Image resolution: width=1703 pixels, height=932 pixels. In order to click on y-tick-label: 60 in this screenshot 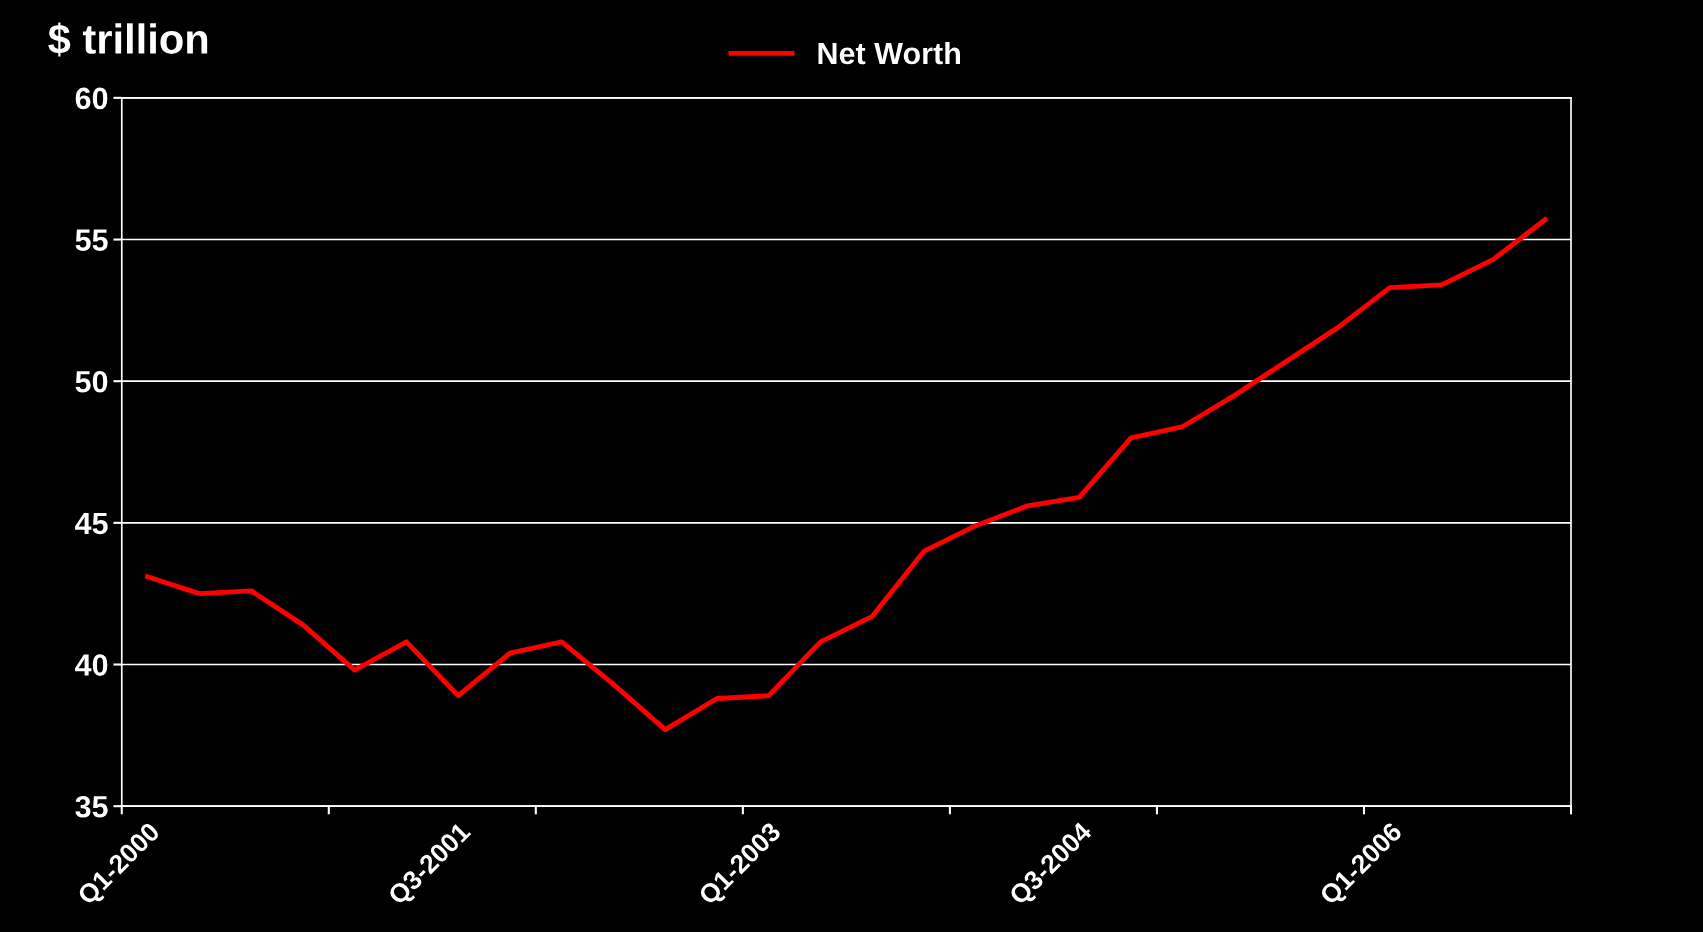, I will do `click(91, 98)`.